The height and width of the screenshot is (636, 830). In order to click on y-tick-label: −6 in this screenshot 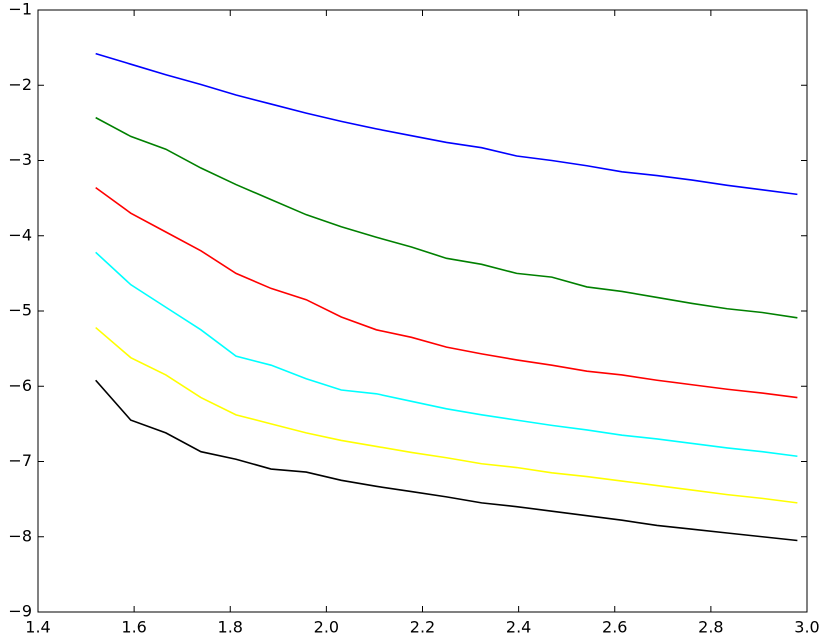, I will do `click(20, 385)`.